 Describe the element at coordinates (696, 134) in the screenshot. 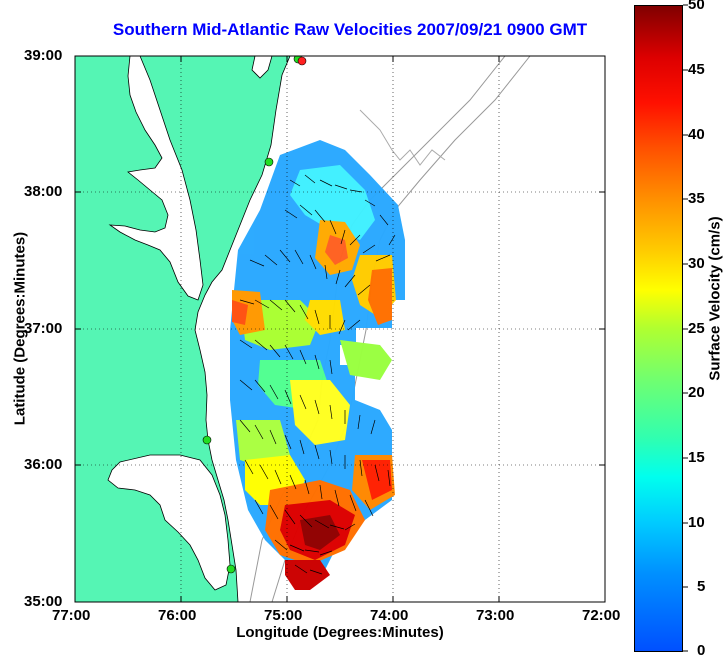

I see `colorbar-tick-label: 40` at that location.